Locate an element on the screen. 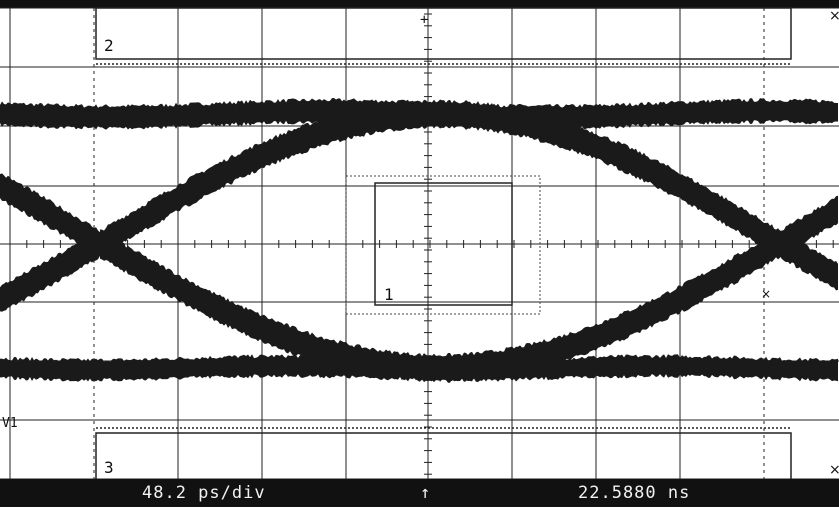 Image resolution: width=839 pixels, height=511 pixels. timebase-readout: 48.2 ps/div is located at coordinates (204, 493).